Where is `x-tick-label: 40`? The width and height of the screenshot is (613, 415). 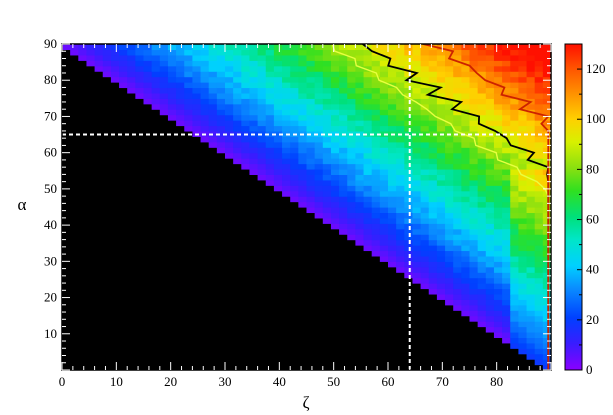
x-tick-label: 40 is located at coordinates (279, 381).